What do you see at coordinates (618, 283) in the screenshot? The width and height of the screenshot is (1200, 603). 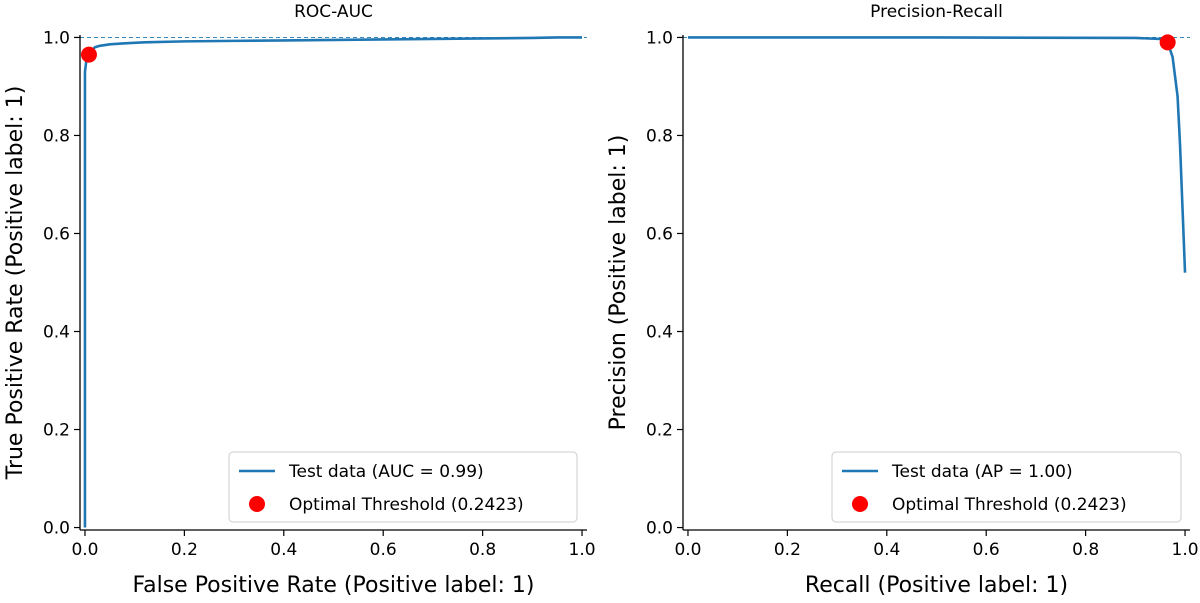 I see `y-axis-label: Precision (Positive label: 1)` at bounding box center [618, 283].